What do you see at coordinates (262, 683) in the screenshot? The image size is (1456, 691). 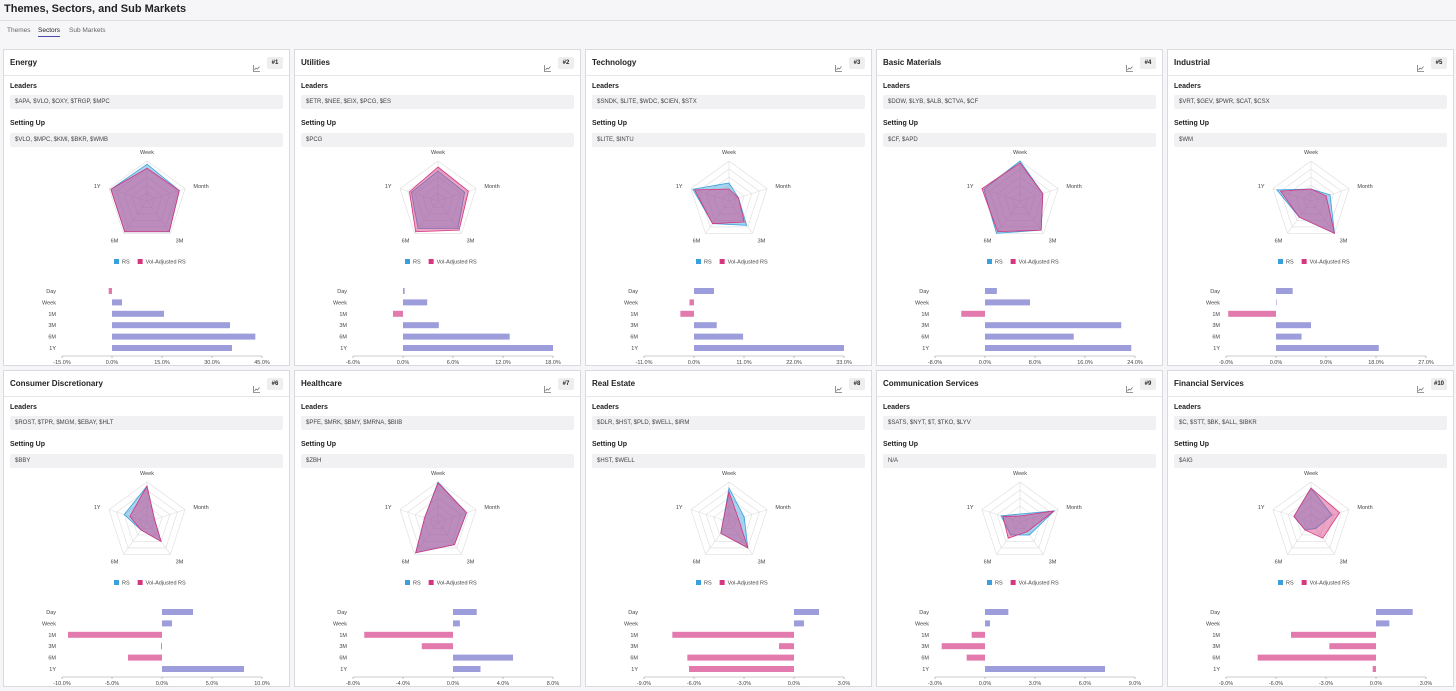 I see `x-tick-label: 10.0%` at bounding box center [262, 683].